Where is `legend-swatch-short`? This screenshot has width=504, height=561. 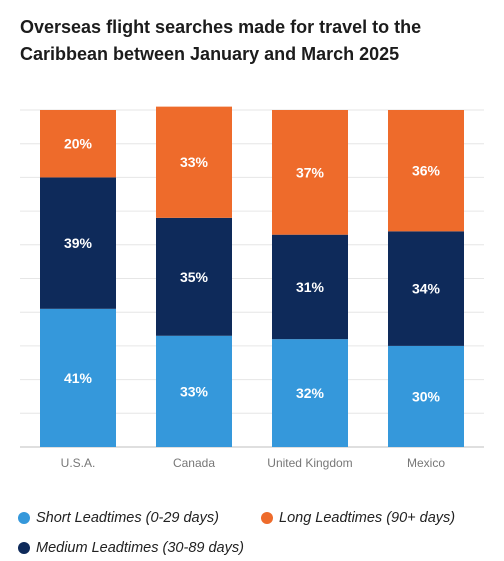 legend-swatch-short is located at coordinates (24, 518).